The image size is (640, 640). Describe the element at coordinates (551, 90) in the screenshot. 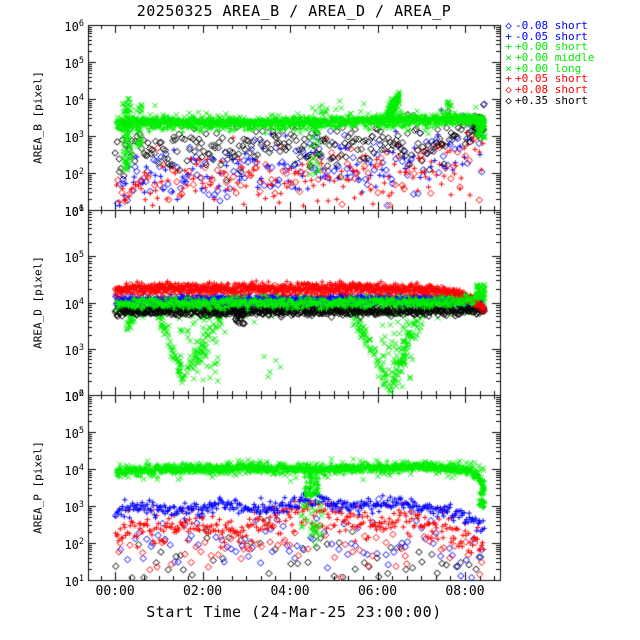

I see `legend-label: +0.08 short` at that location.